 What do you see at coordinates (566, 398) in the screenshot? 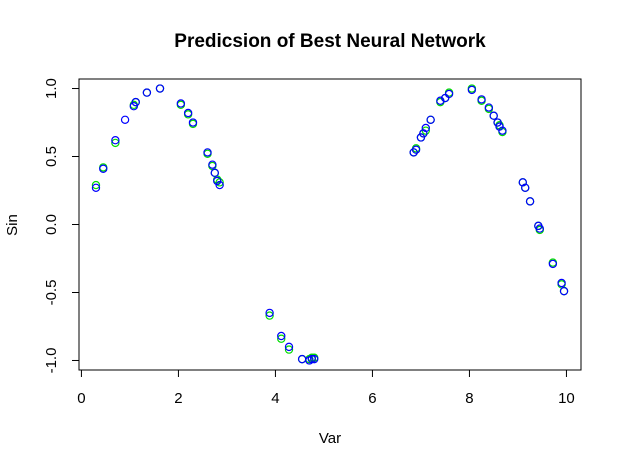
I see `x-tick-label: 10` at bounding box center [566, 398].